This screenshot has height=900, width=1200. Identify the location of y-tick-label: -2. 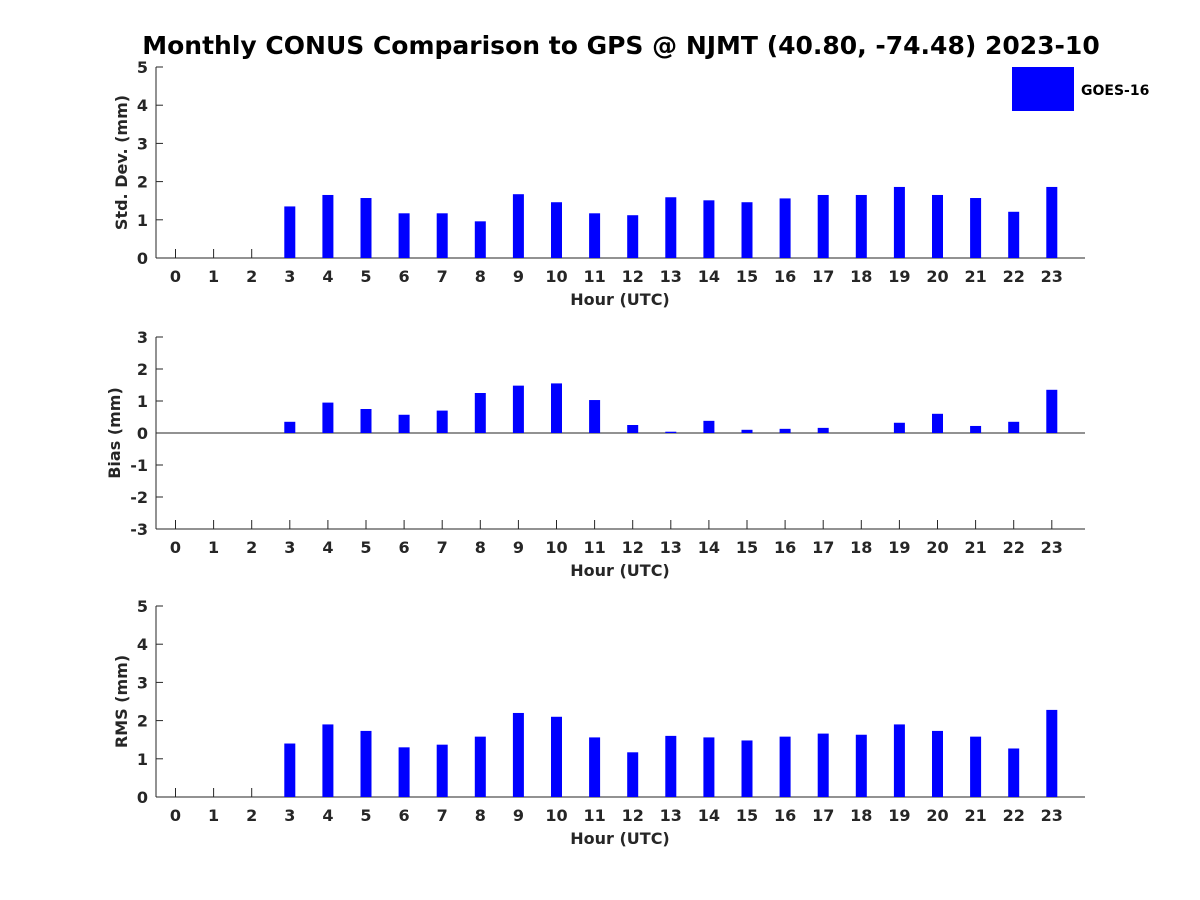
(139, 497).